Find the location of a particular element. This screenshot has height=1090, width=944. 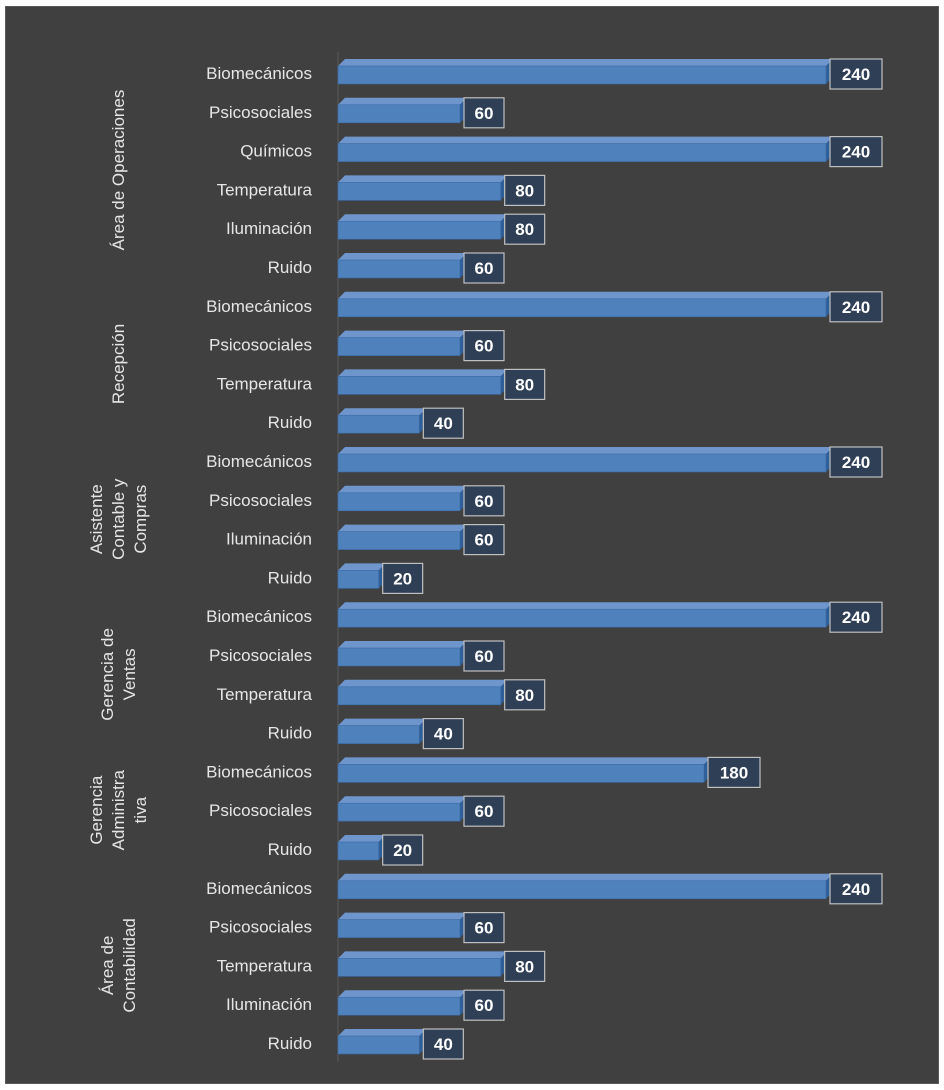

group-axis-label: Asistente Contable y Compras is located at coordinates (118, 519).